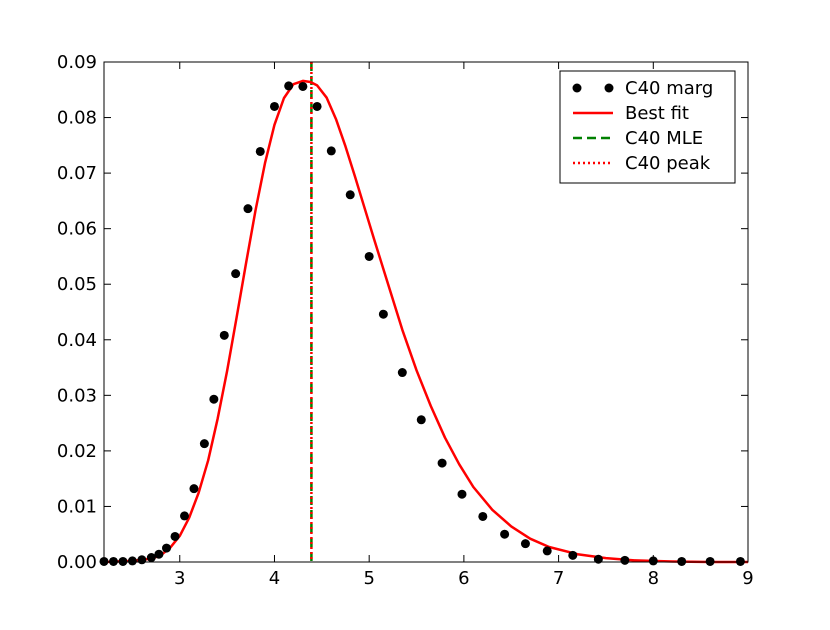 This screenshot has height=630, width=830. I want to click on y-tick-label: 0.03, so click(77, 395).